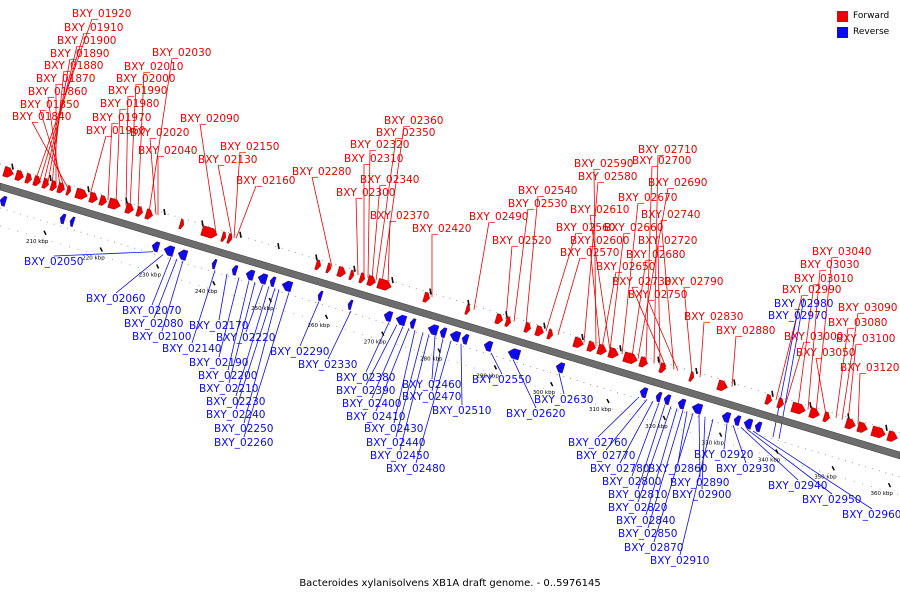 The width and height of the screenshot is (900, 600). I want to click on reverse-gene-label: BXY_02100, so click(161, 337).